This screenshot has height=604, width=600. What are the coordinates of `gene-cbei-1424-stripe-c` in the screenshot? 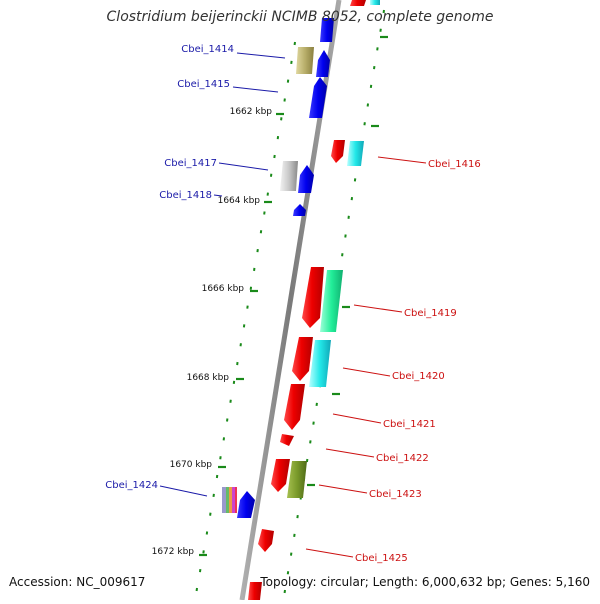 It's located at (230, 500).